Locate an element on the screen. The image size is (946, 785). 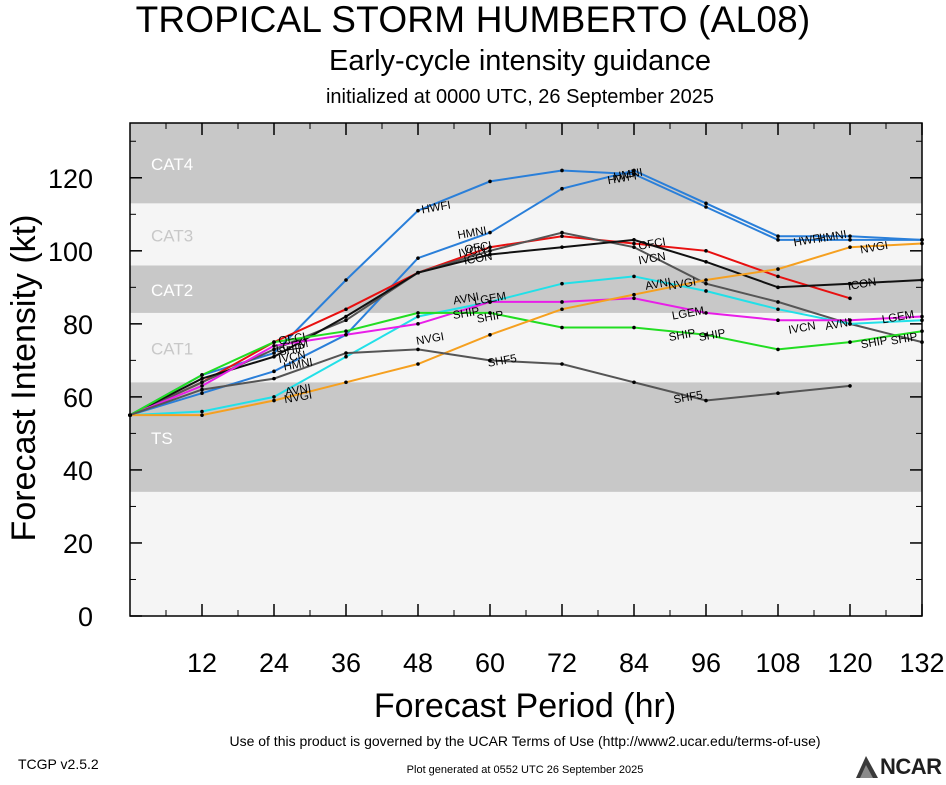
x-tick-label: 12 is located at coordinates (202, 663).